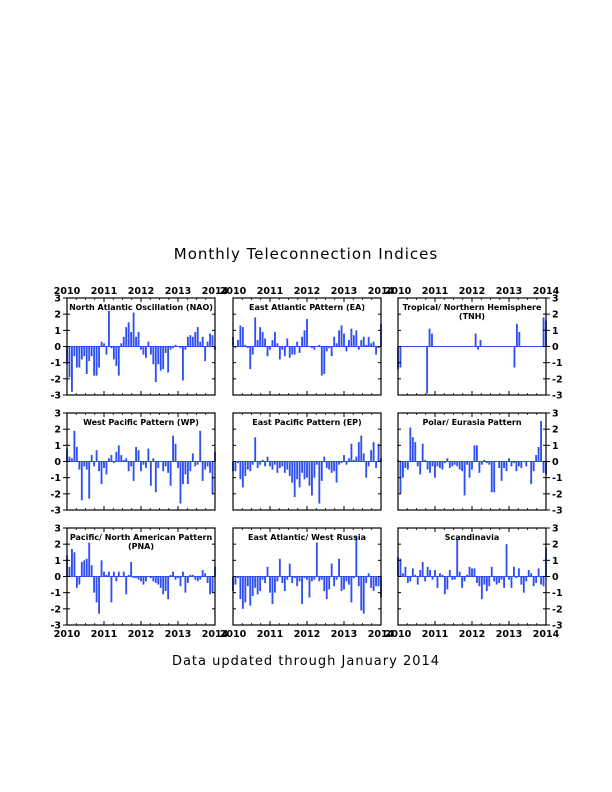 The height and width of the screenshot is (792, 612). Describe the element at coordinates (55, 379) in the screenshot. I see `y-tick-label: -2` at that location.